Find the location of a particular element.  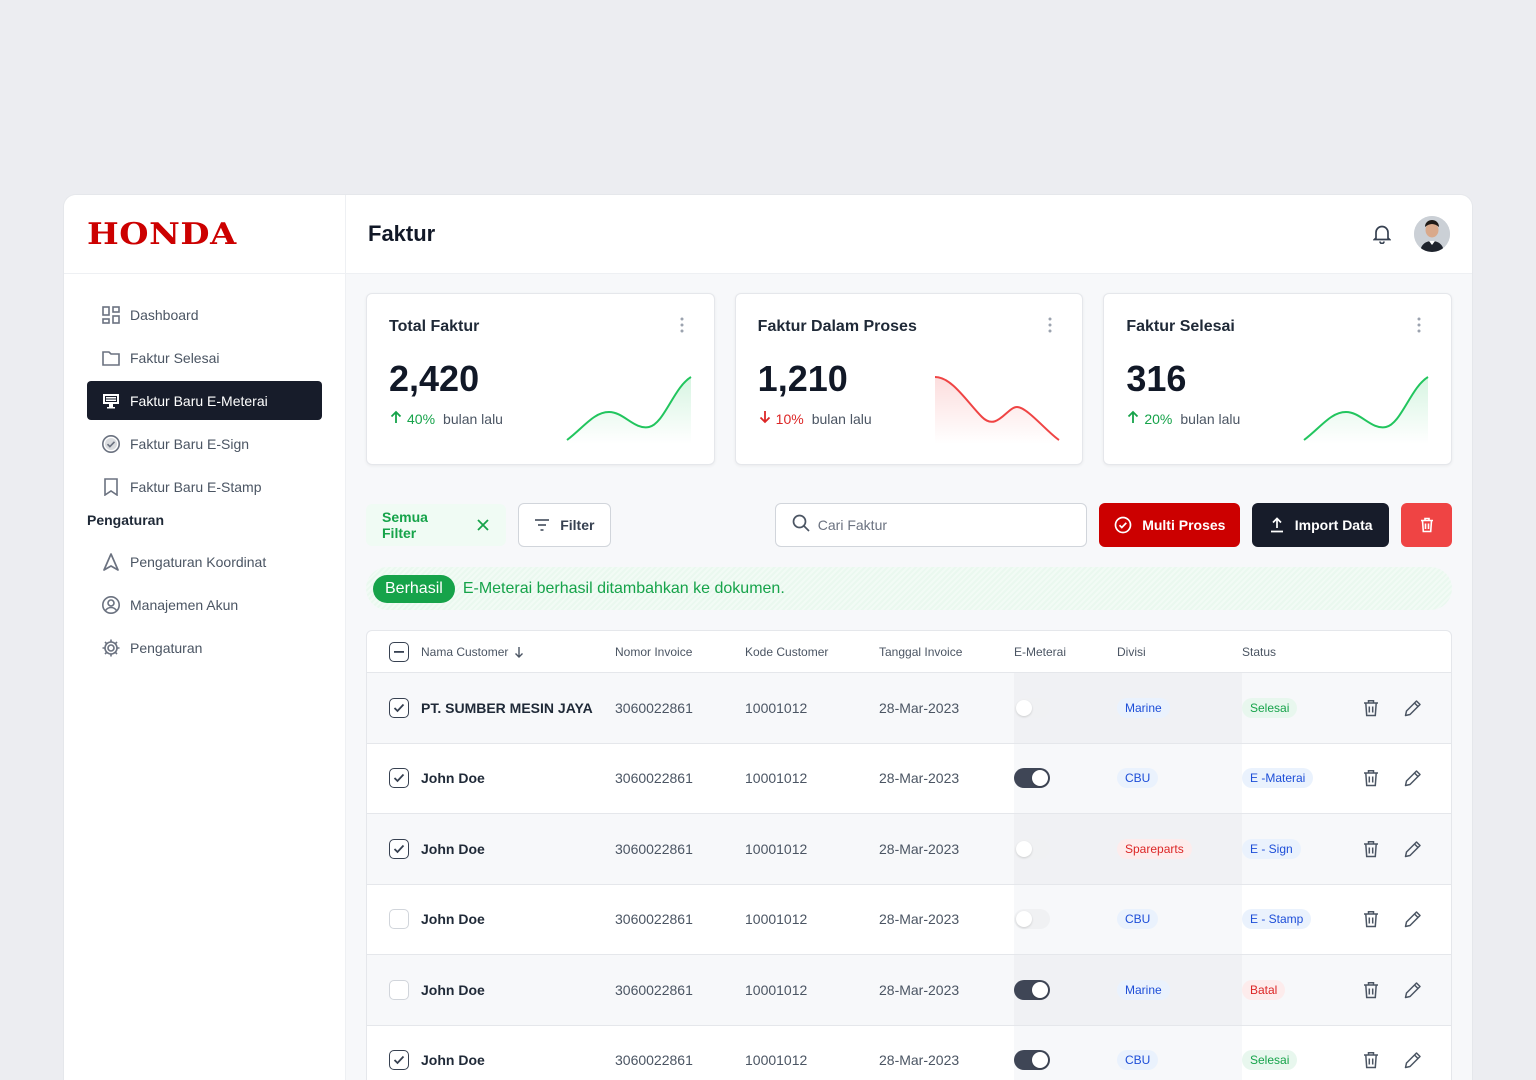

card-value: 1,210 is located at coordinates (802, 378).